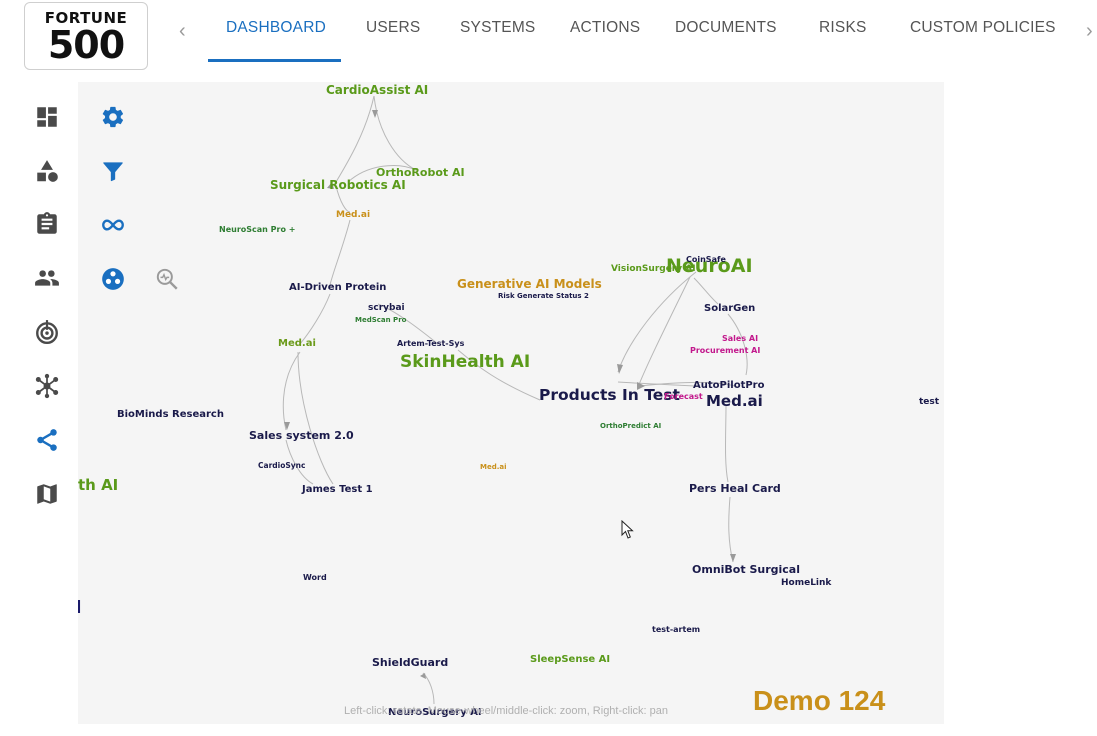 The width and height of the screenshot is (1097, 736). Describe the element at coordinates (170, 414) in the screenshot. I see `graph-node: BioMinds Research` at that location.